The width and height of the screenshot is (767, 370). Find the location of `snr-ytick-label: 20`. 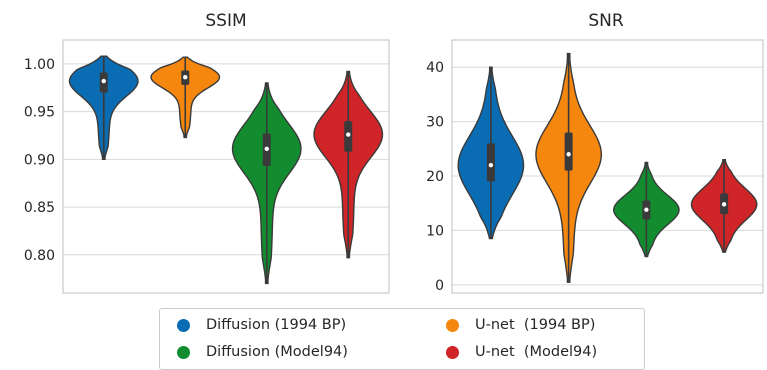

snr-ytick-label: 20 is located at coordinates (435, 177).